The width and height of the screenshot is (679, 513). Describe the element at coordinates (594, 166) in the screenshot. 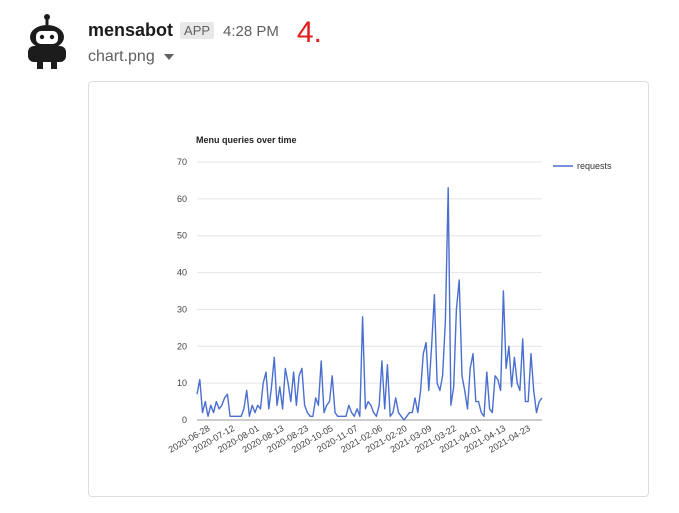

I see `legend-label-requests: requests` at that location.